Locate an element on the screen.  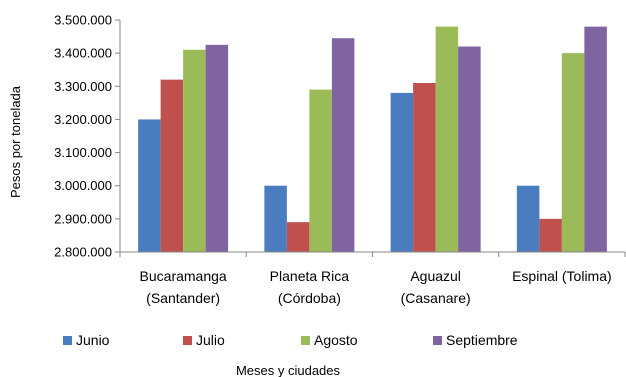
x-category-label: Aguazul is located at coordinates (435, 276).